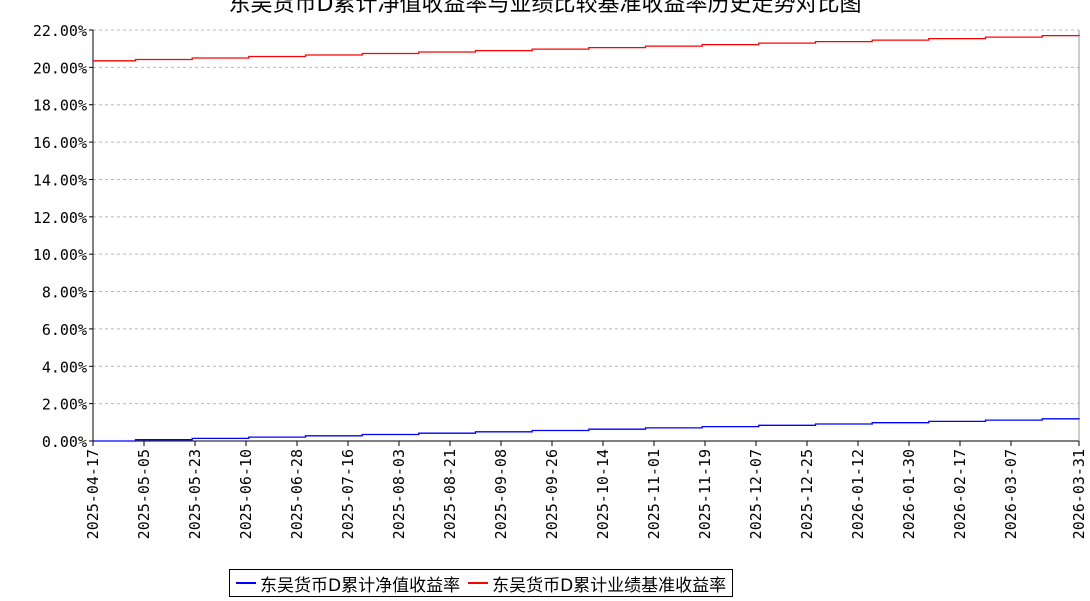  What do you see at coordinates (501, 494) in the screenshot?
I see `x-tick-label: 2025-09-08` at bounding box center [501, 494].